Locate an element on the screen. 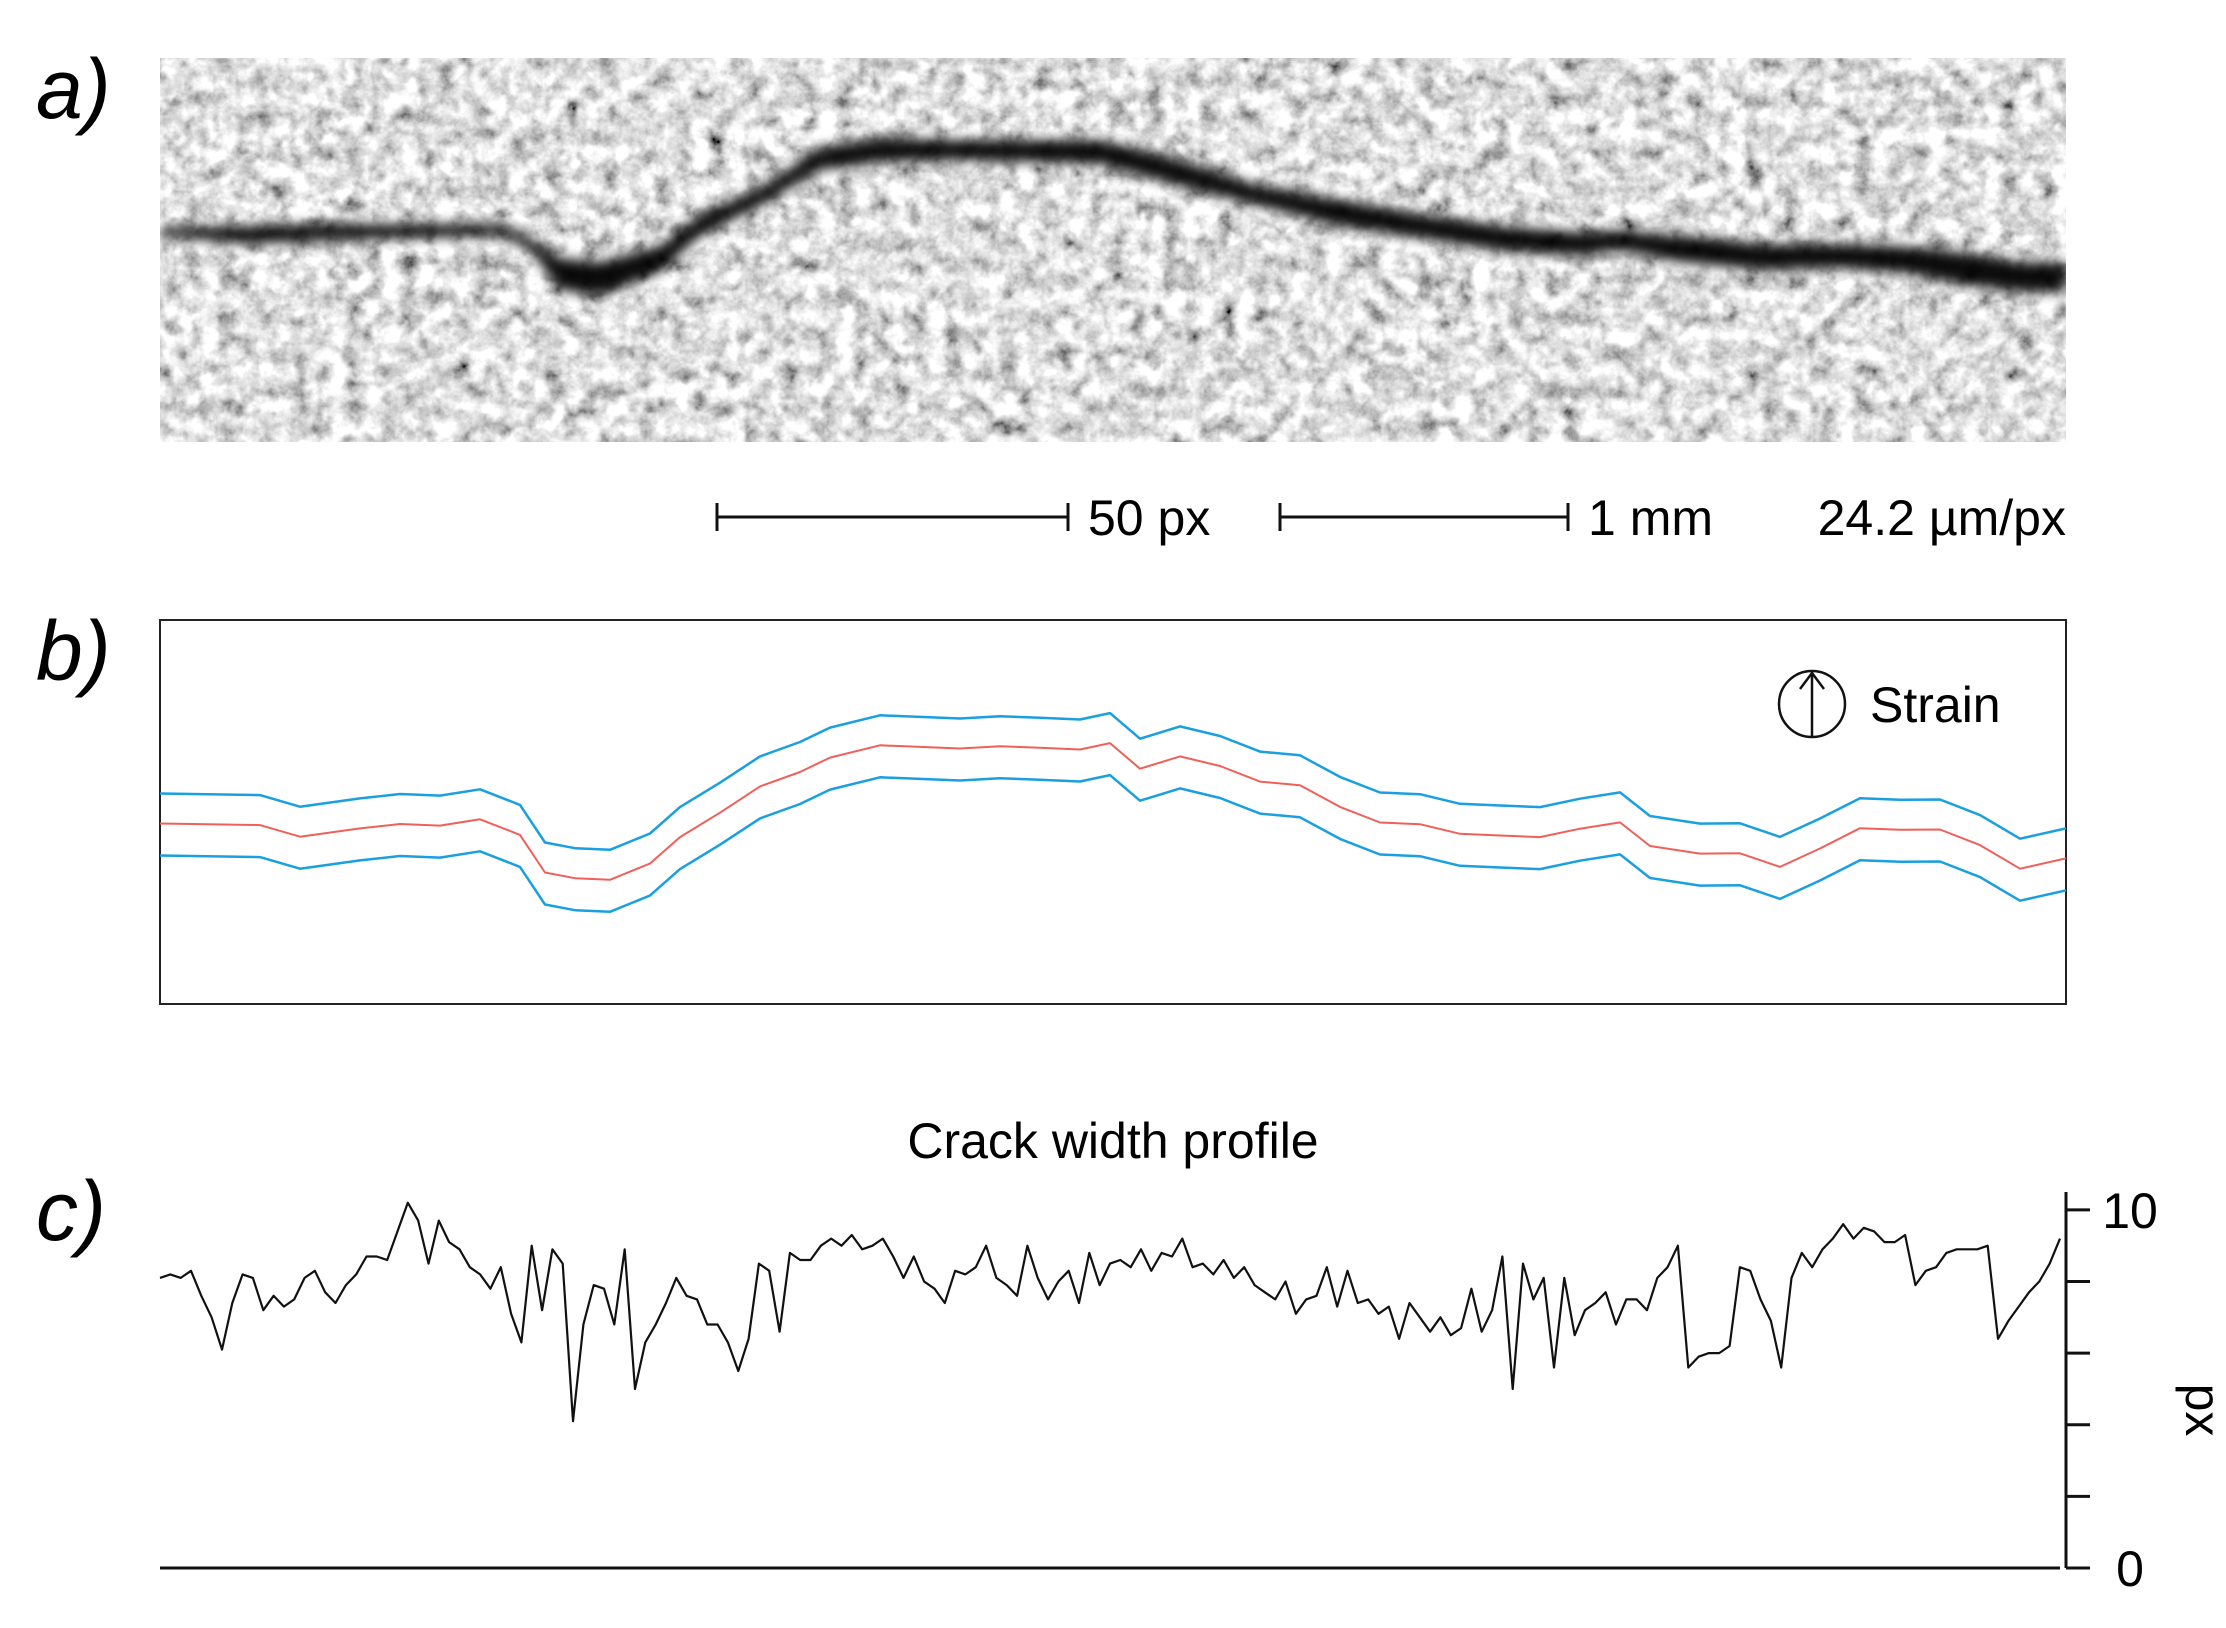 Image resolution: width=2226 pixels, height=1628 pixels. scale-bar-mm is located at coordinates (1424, 517).